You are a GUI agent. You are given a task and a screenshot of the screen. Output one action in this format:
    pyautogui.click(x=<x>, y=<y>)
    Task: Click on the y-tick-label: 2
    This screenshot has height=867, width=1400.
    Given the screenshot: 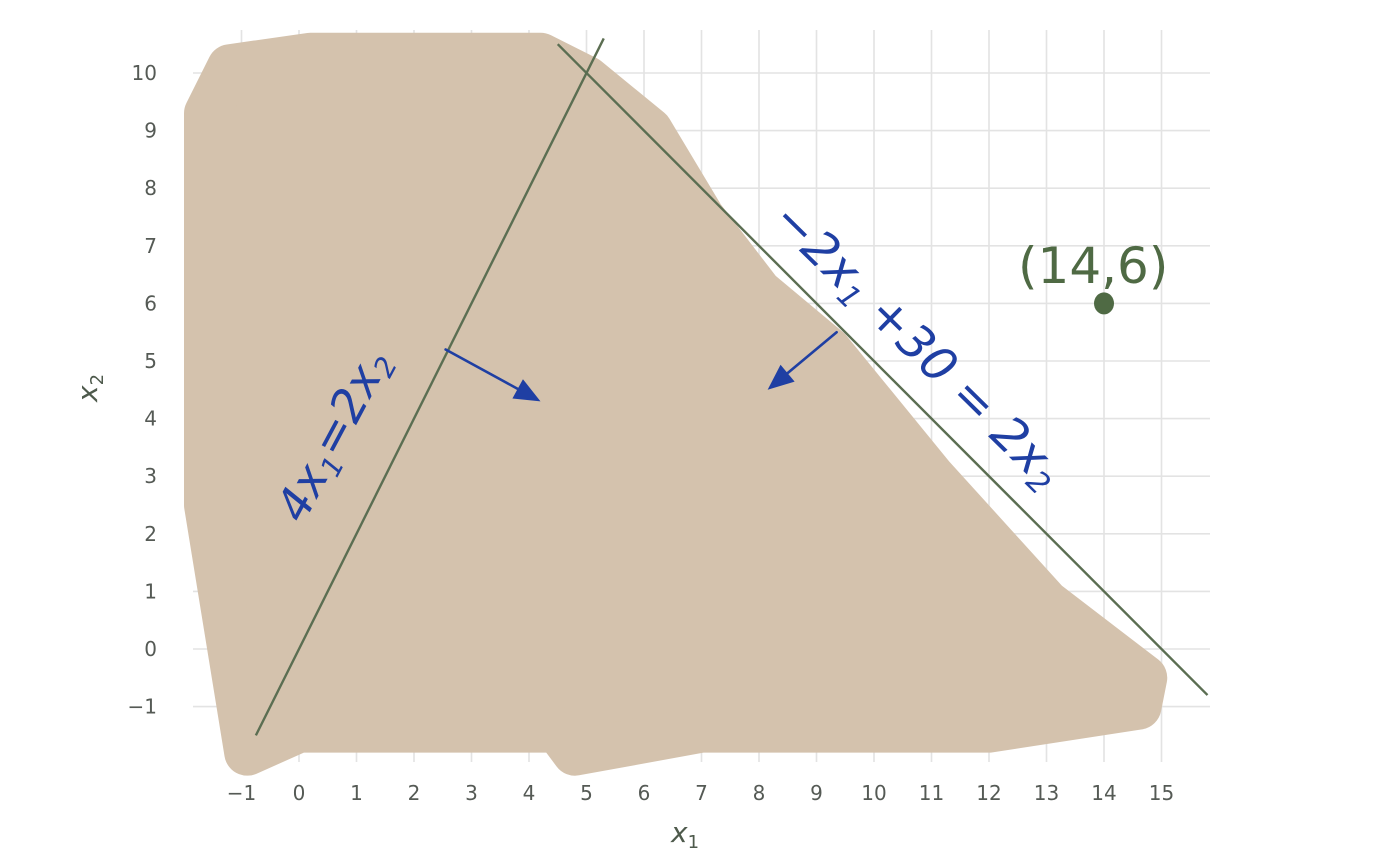 What is the action you would take?
    pyautogui.click(x=150, y=534)
    